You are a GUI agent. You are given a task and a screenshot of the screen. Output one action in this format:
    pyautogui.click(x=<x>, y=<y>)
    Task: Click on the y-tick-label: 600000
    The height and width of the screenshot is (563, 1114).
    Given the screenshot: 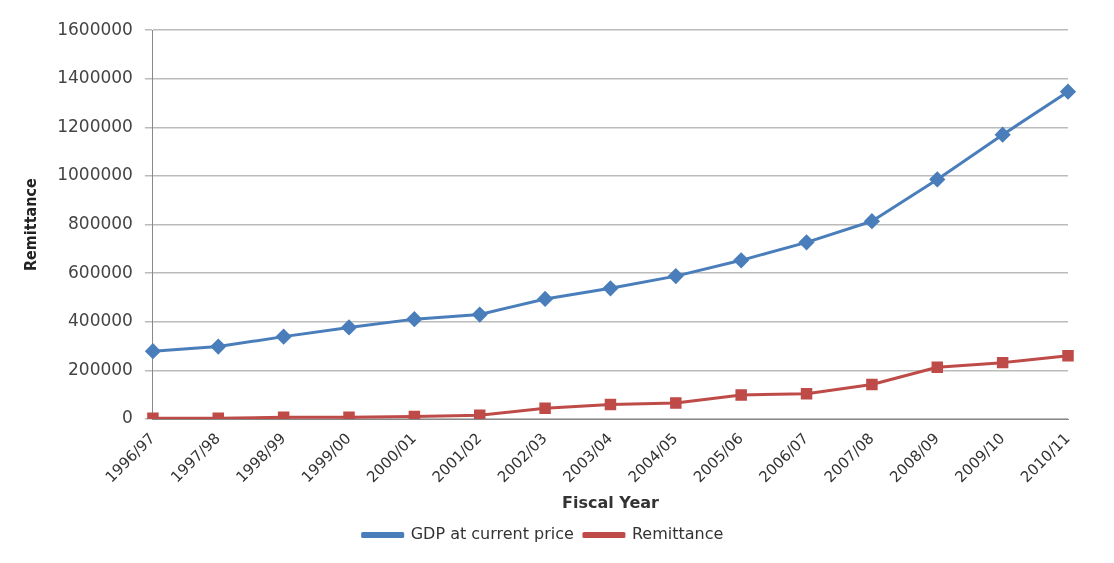 What is the action you would take?
    pyautogui.click(x=100, y=271)
    